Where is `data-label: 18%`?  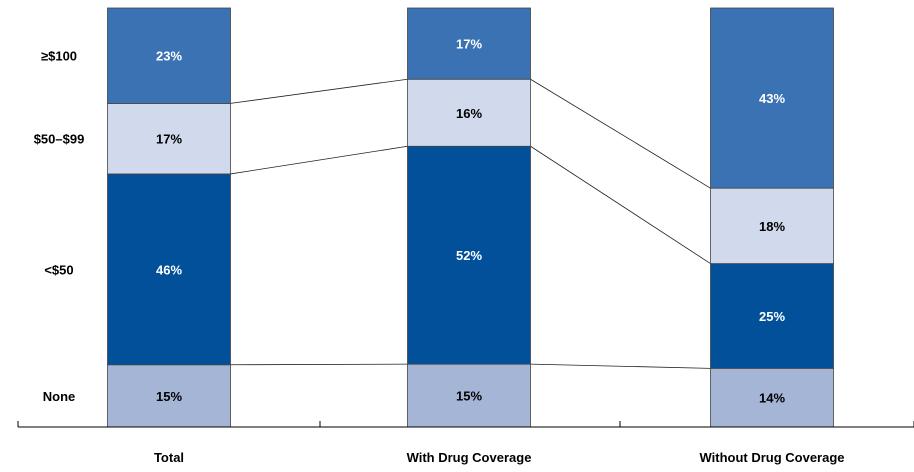 data-label: 18% is located at coordinates (772, 226).